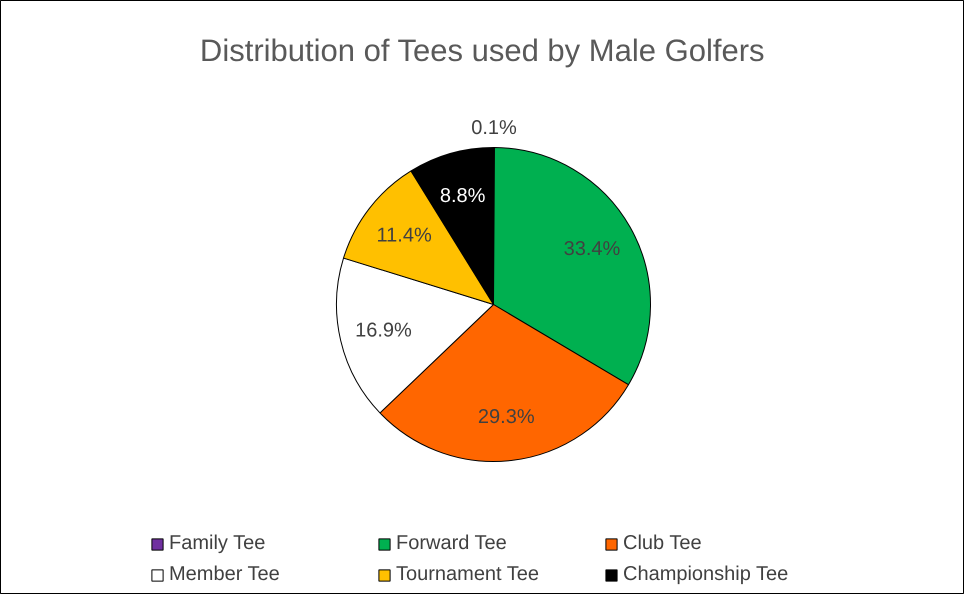 The height and width of the screenshot is (594, 964). What do you see at coordinates (468, 574) in the screenshot?
I see `legend-label: Tournament Tee` at bounding box center [468, 574].